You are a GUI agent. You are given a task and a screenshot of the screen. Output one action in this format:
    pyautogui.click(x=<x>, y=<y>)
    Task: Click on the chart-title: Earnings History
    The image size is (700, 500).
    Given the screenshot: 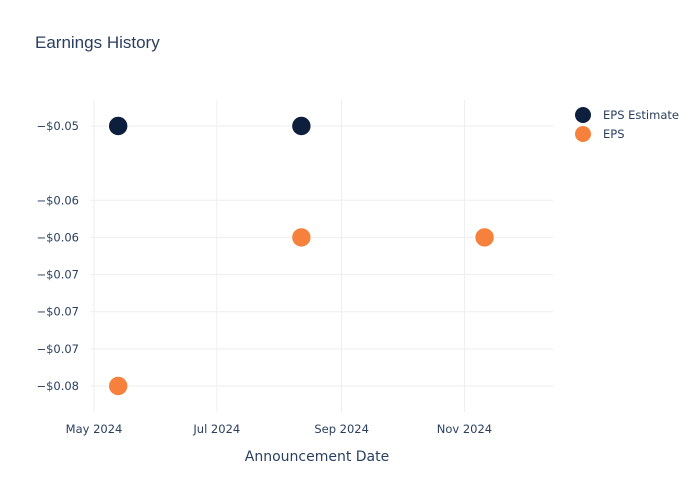 What is the action you would take?
    pyautogui.click(x=97, y=42)
    